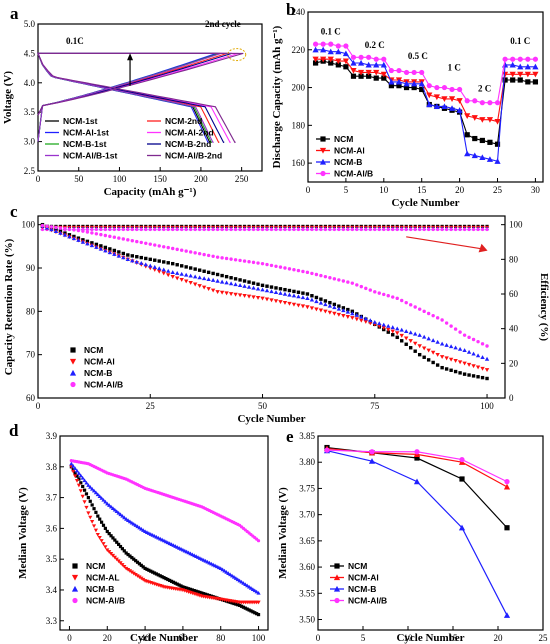 This screenshot has width=550, height=644. I want to click on x-tick-label: 50, so click(263, 406).